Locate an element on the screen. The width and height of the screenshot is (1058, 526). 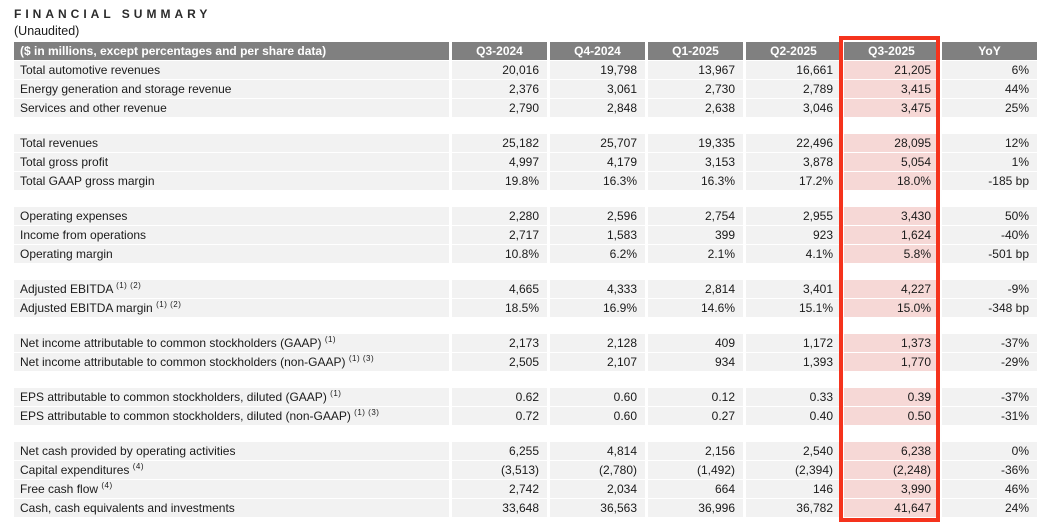
cell-q2-2025: 3,046 is located at coordinates (792, 108).